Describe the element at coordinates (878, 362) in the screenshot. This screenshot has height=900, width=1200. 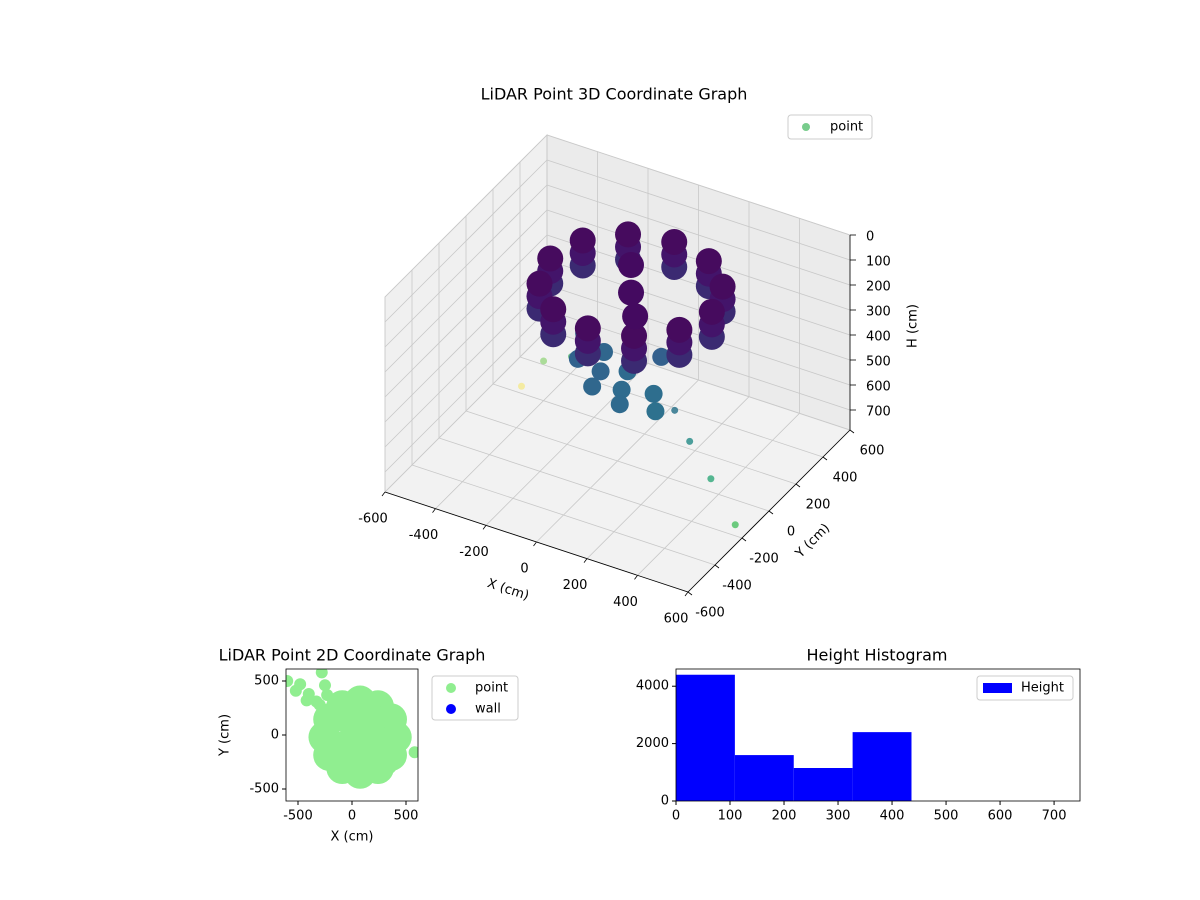
I see `z-tick-label: 500` at that location.